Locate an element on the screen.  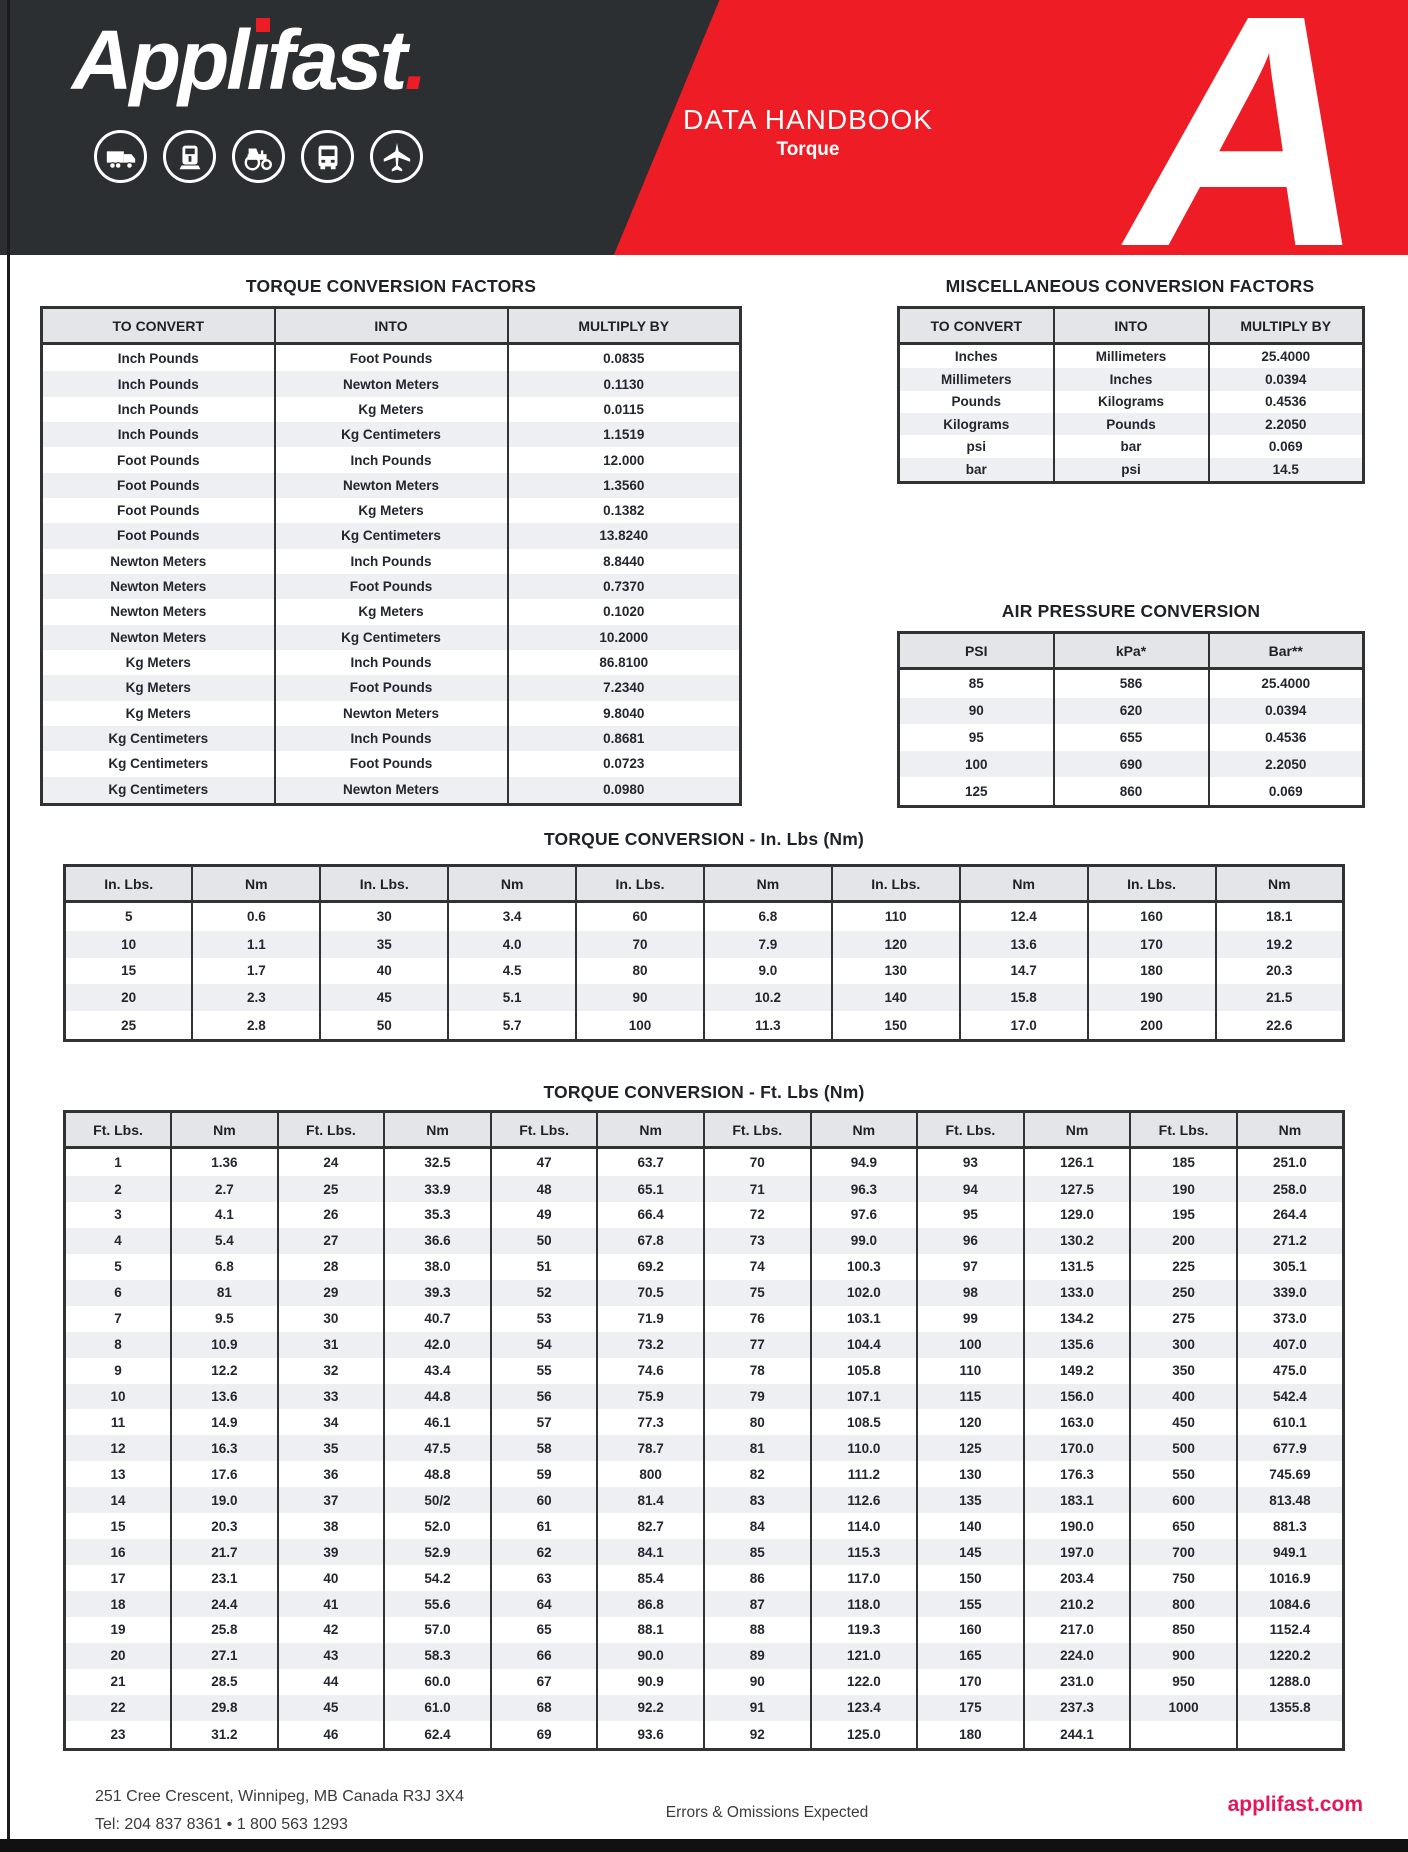
table-cell: 100 is located at coordinates (640, 1026).